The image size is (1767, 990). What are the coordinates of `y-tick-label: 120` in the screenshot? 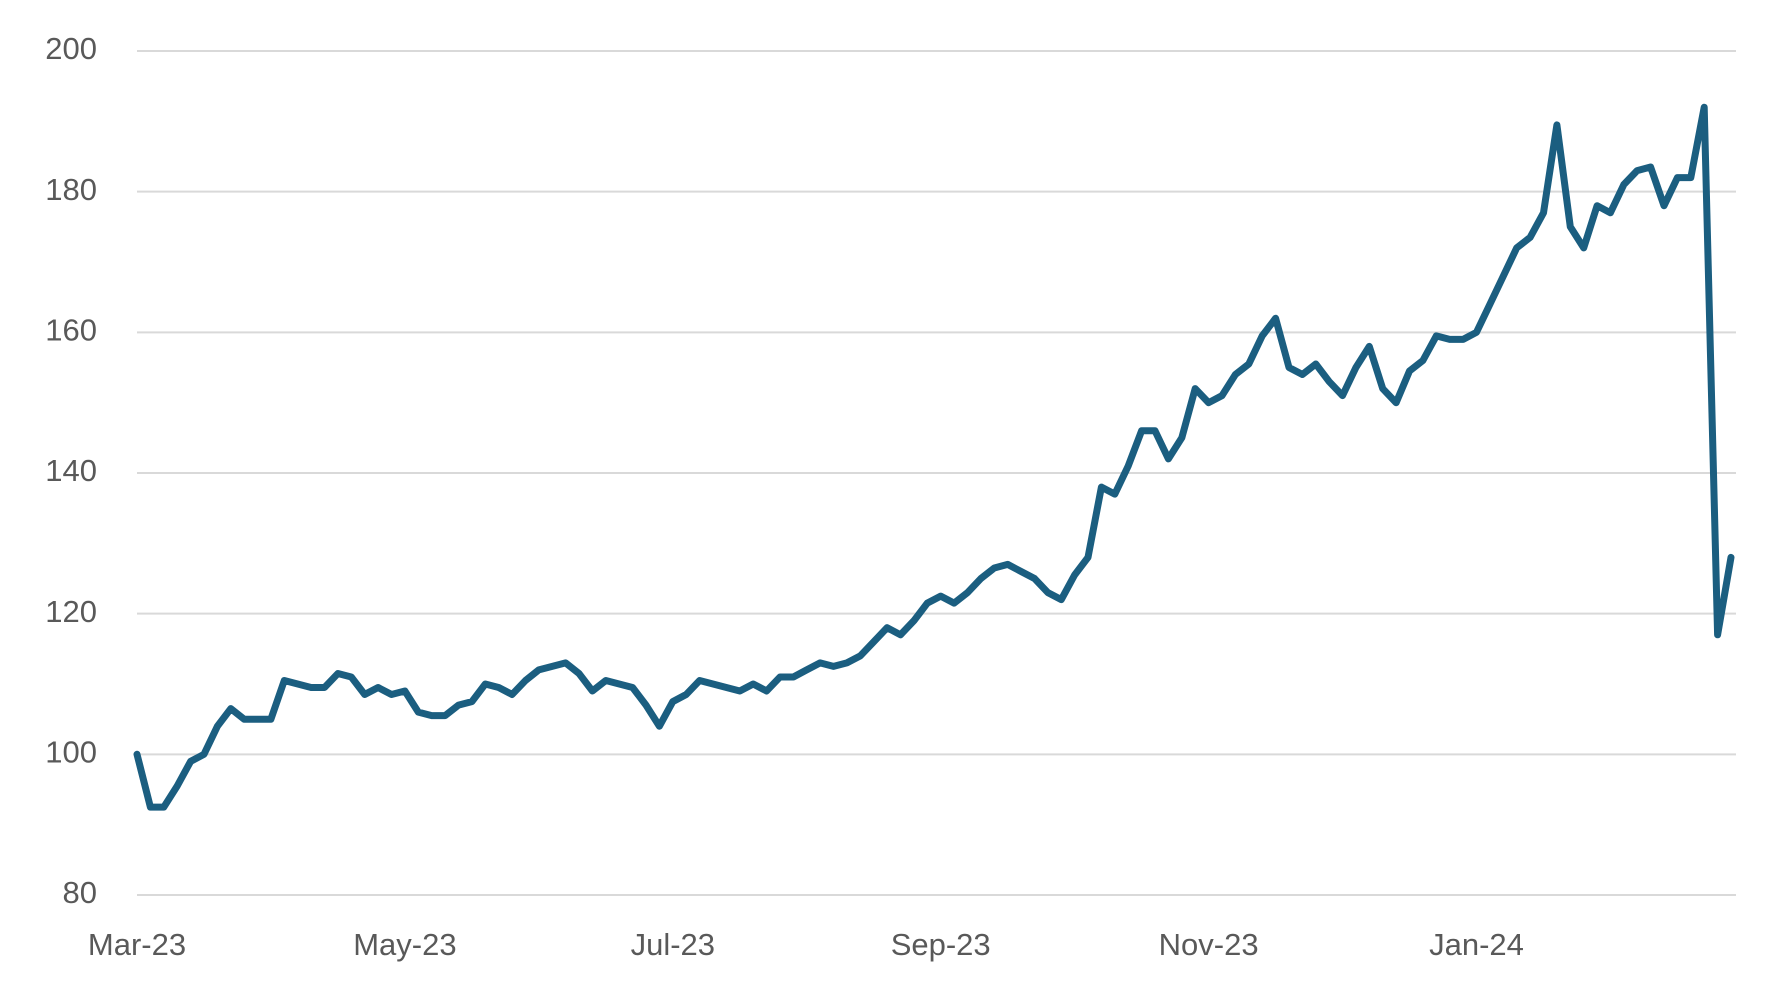 It's located at (71, 611).